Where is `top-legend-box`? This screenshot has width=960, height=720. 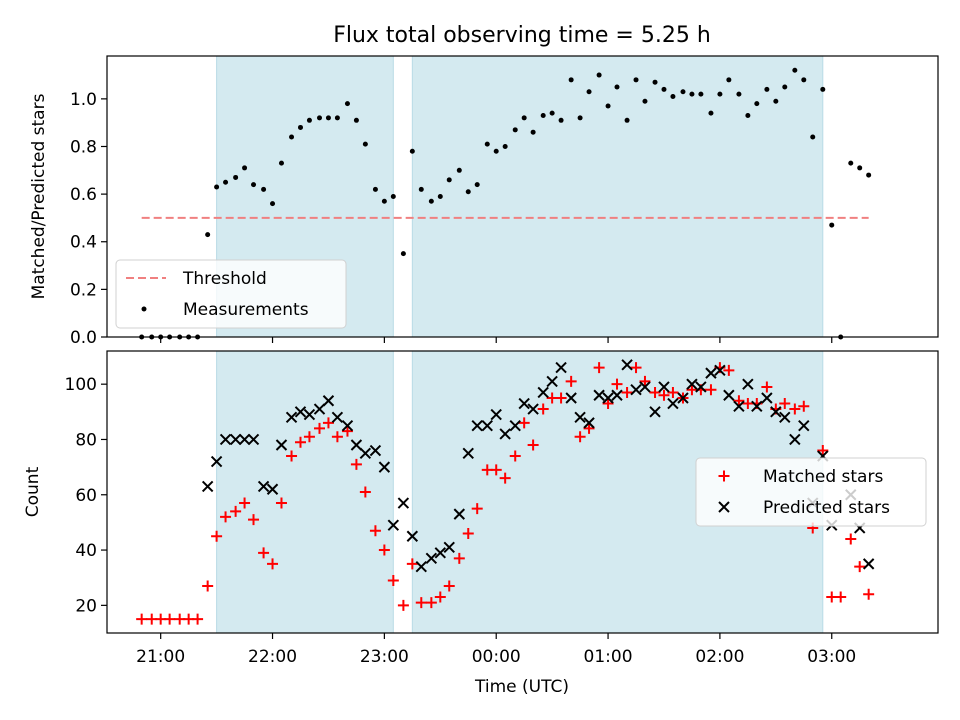
top-legend-box is located at coordinates (231, 294).